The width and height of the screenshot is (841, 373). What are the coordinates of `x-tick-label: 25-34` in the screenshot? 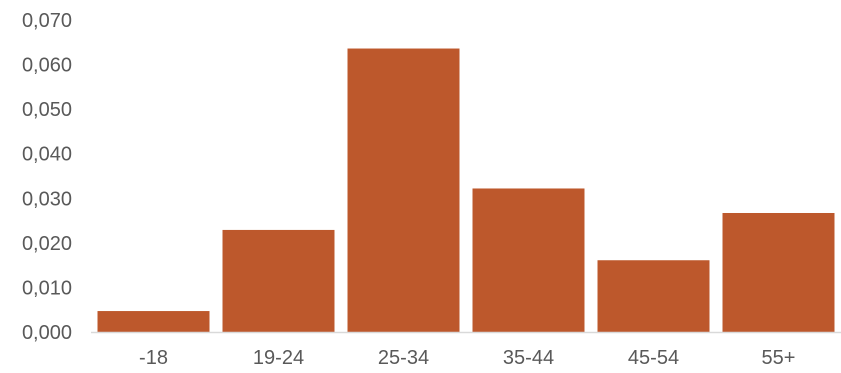 It's located at (403, 358).